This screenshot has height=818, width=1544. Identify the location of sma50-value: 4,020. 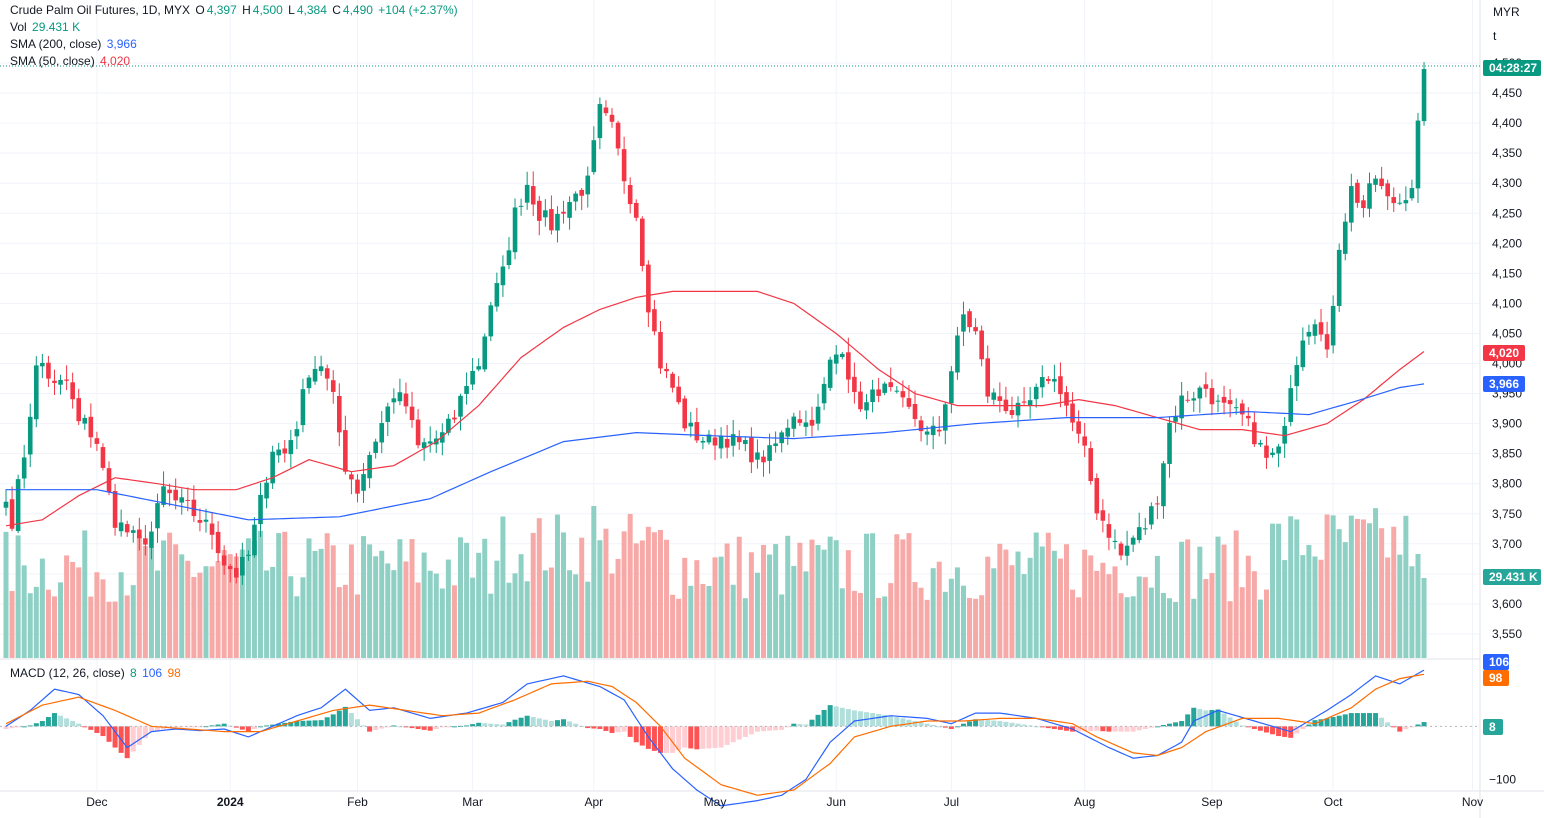
(115, 61).